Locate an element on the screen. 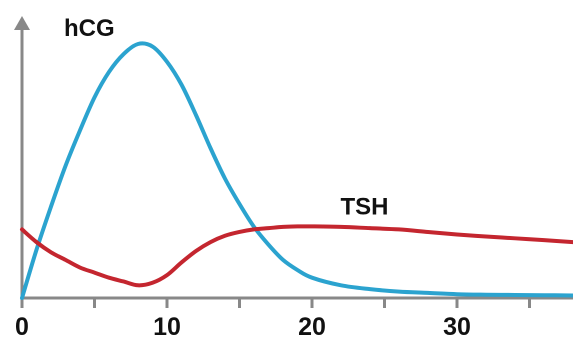  x-tick-label: 10 is located at coordinates (167, 326).